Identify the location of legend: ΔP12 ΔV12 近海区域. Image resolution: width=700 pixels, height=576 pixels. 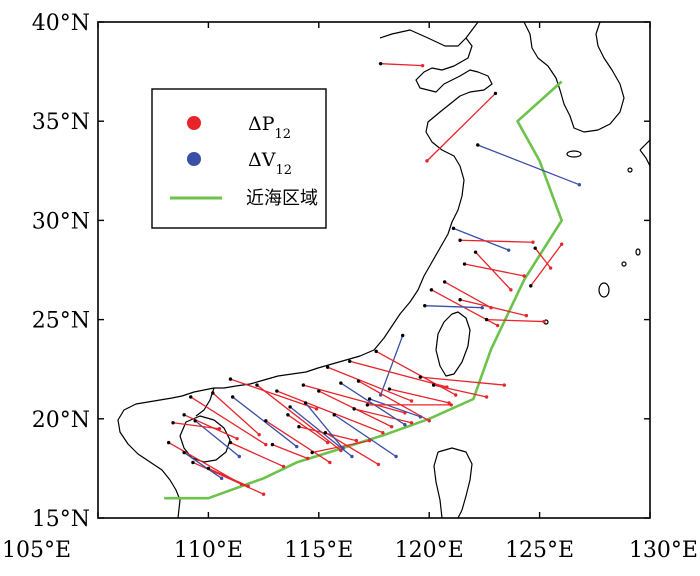
(239, 158).